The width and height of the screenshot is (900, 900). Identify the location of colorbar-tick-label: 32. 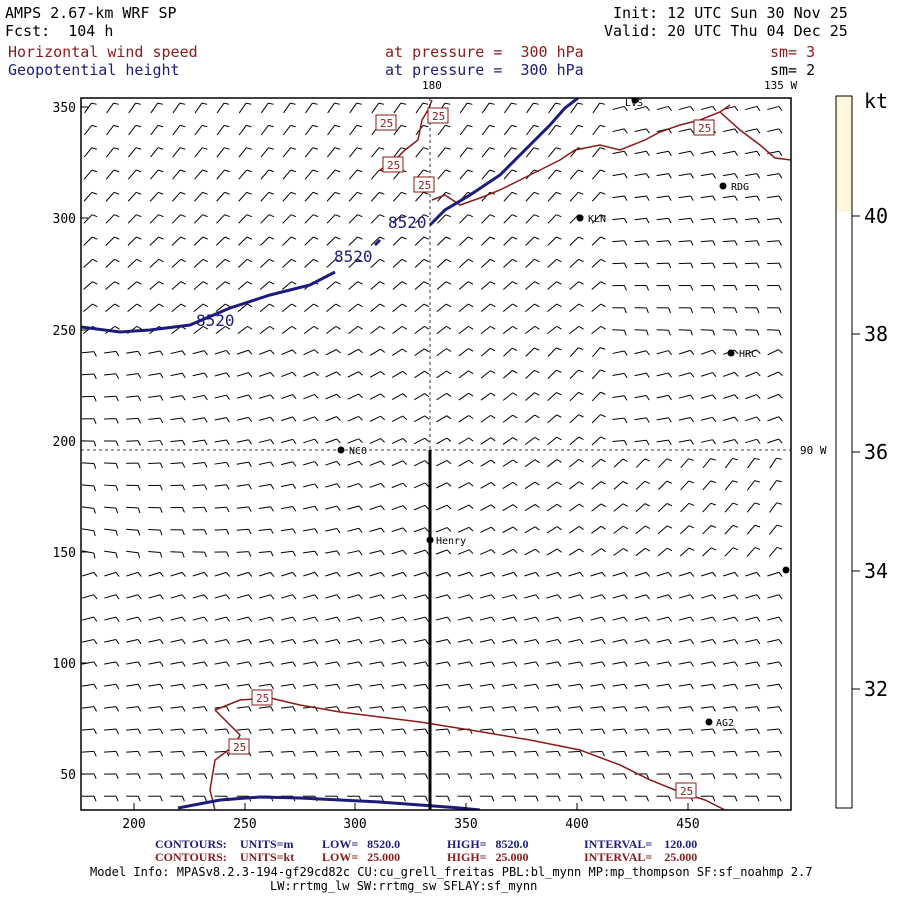
(876, 689).